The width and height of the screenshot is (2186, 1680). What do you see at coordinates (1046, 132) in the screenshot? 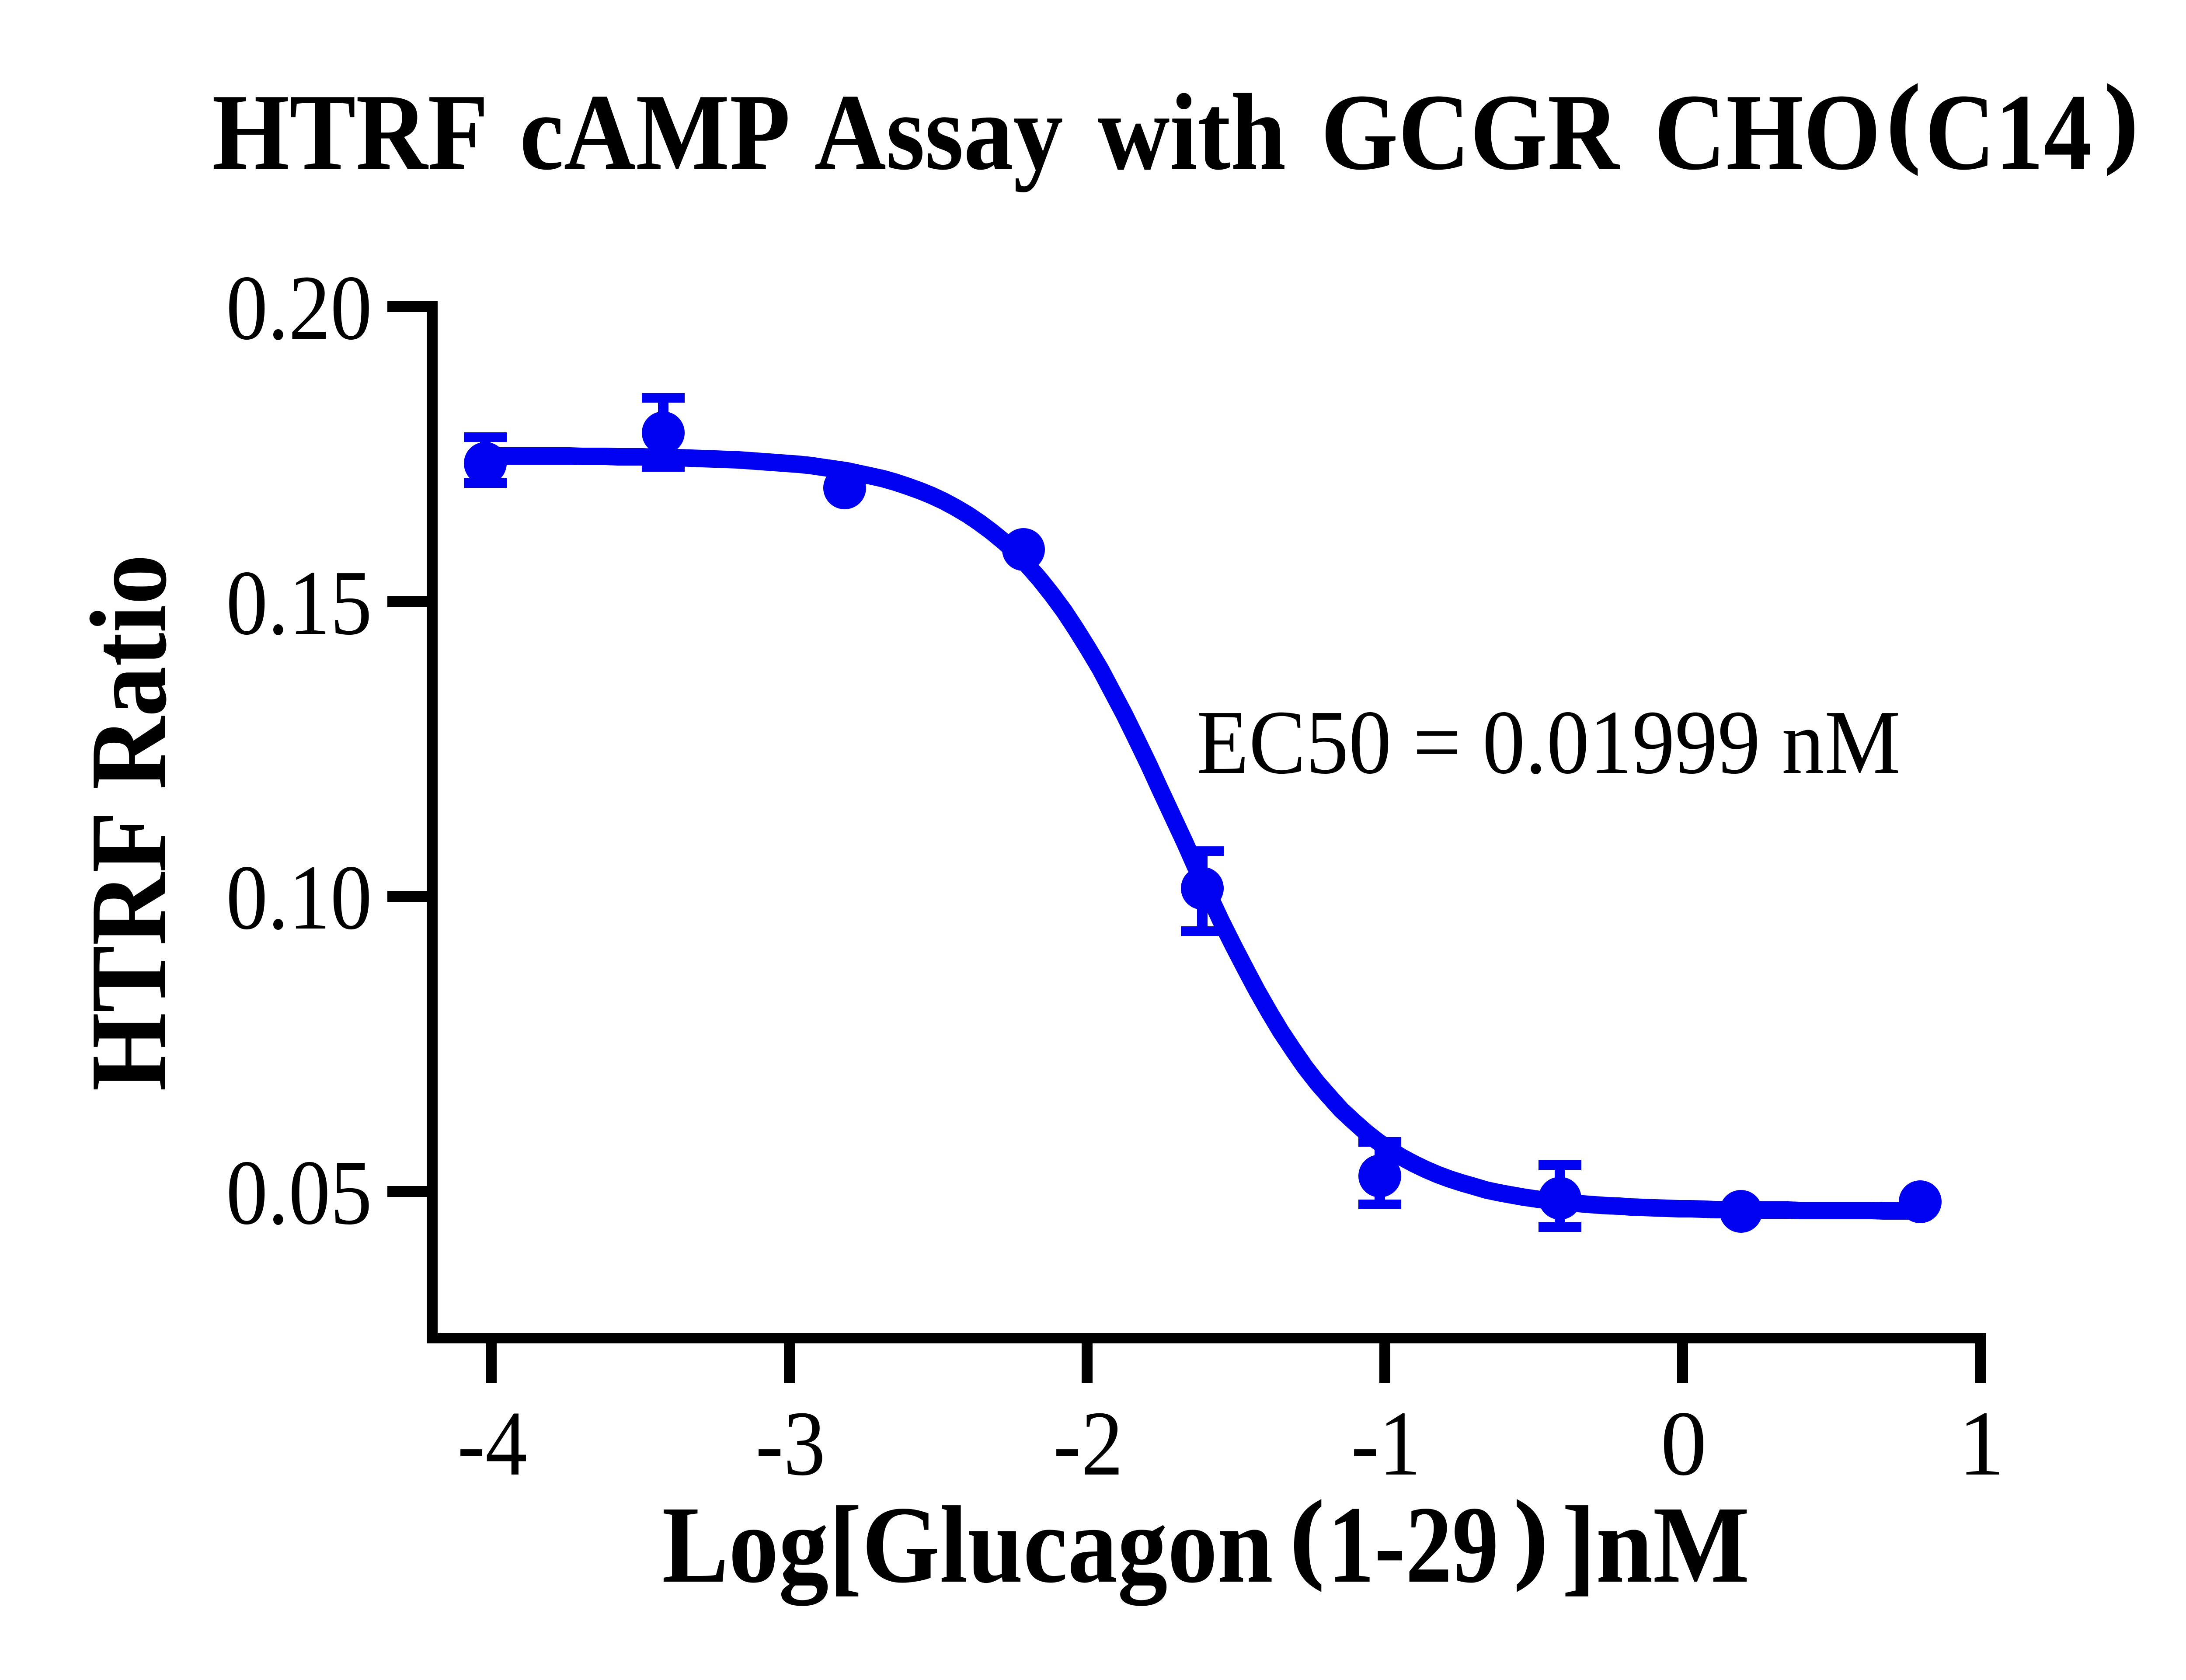
I see `svg-text: HTRF cAMP Assay with GCGR CHO` at bounding box center [1046, 132].